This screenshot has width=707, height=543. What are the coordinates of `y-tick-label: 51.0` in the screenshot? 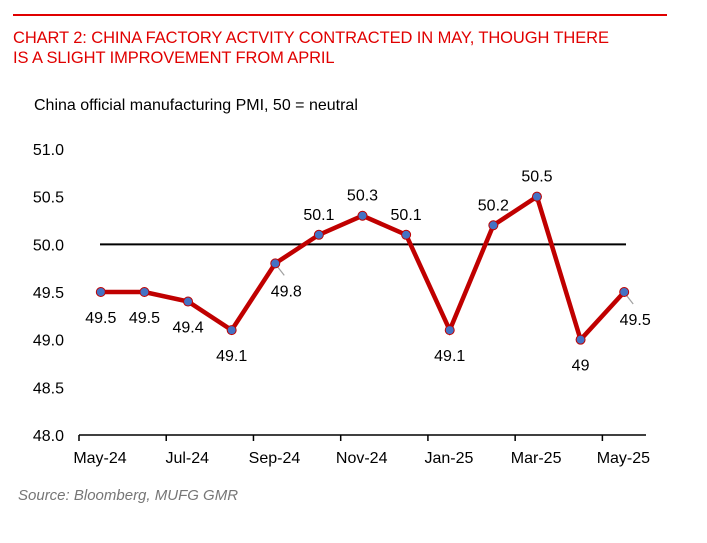 It's located at (48, 150).